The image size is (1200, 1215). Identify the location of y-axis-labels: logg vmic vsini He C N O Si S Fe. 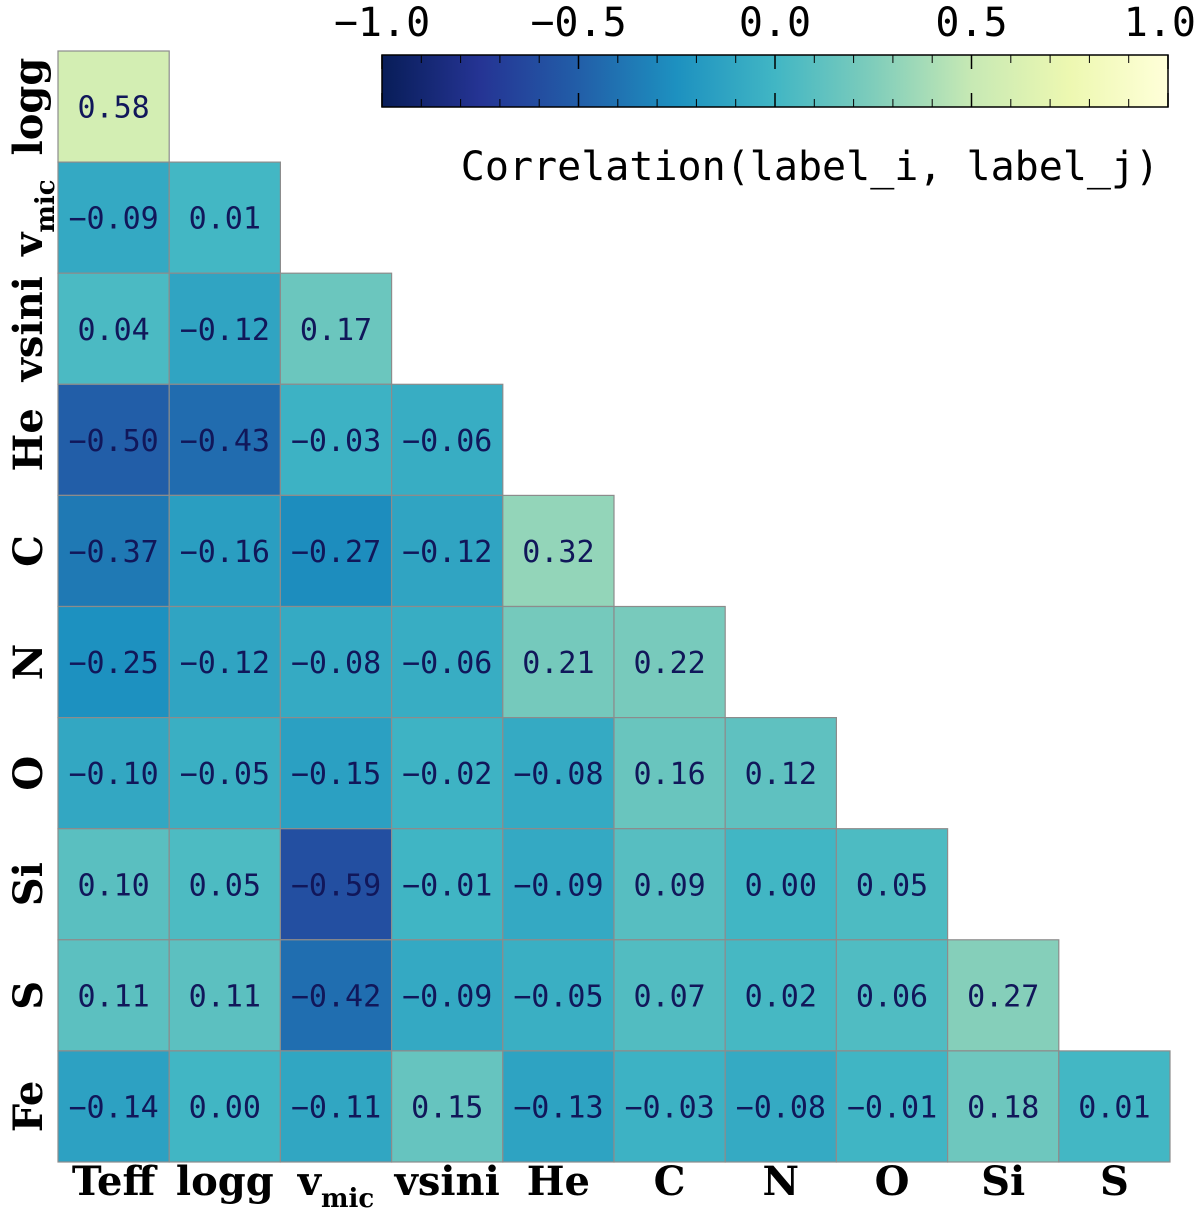
(33, 595).